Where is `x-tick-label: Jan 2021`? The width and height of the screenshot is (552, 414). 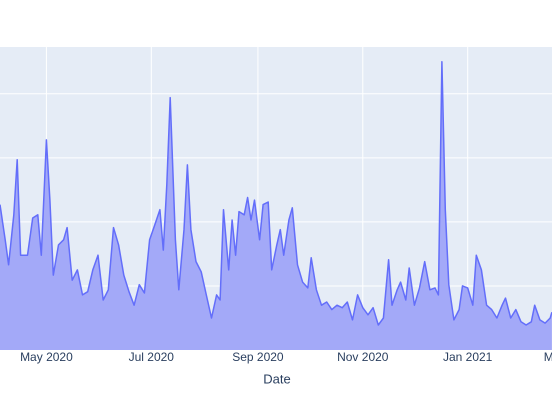
x-tick-label: Jan 2021 is located at coordinates (468, 357).